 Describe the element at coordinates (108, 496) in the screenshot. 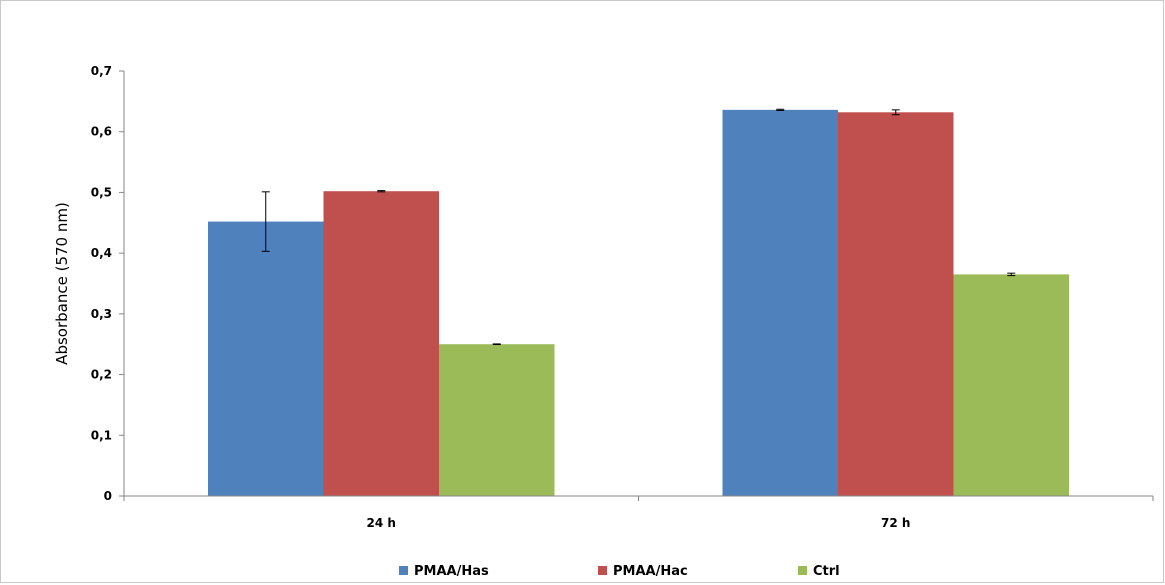

I see `y-tick-label: 0` at that location.